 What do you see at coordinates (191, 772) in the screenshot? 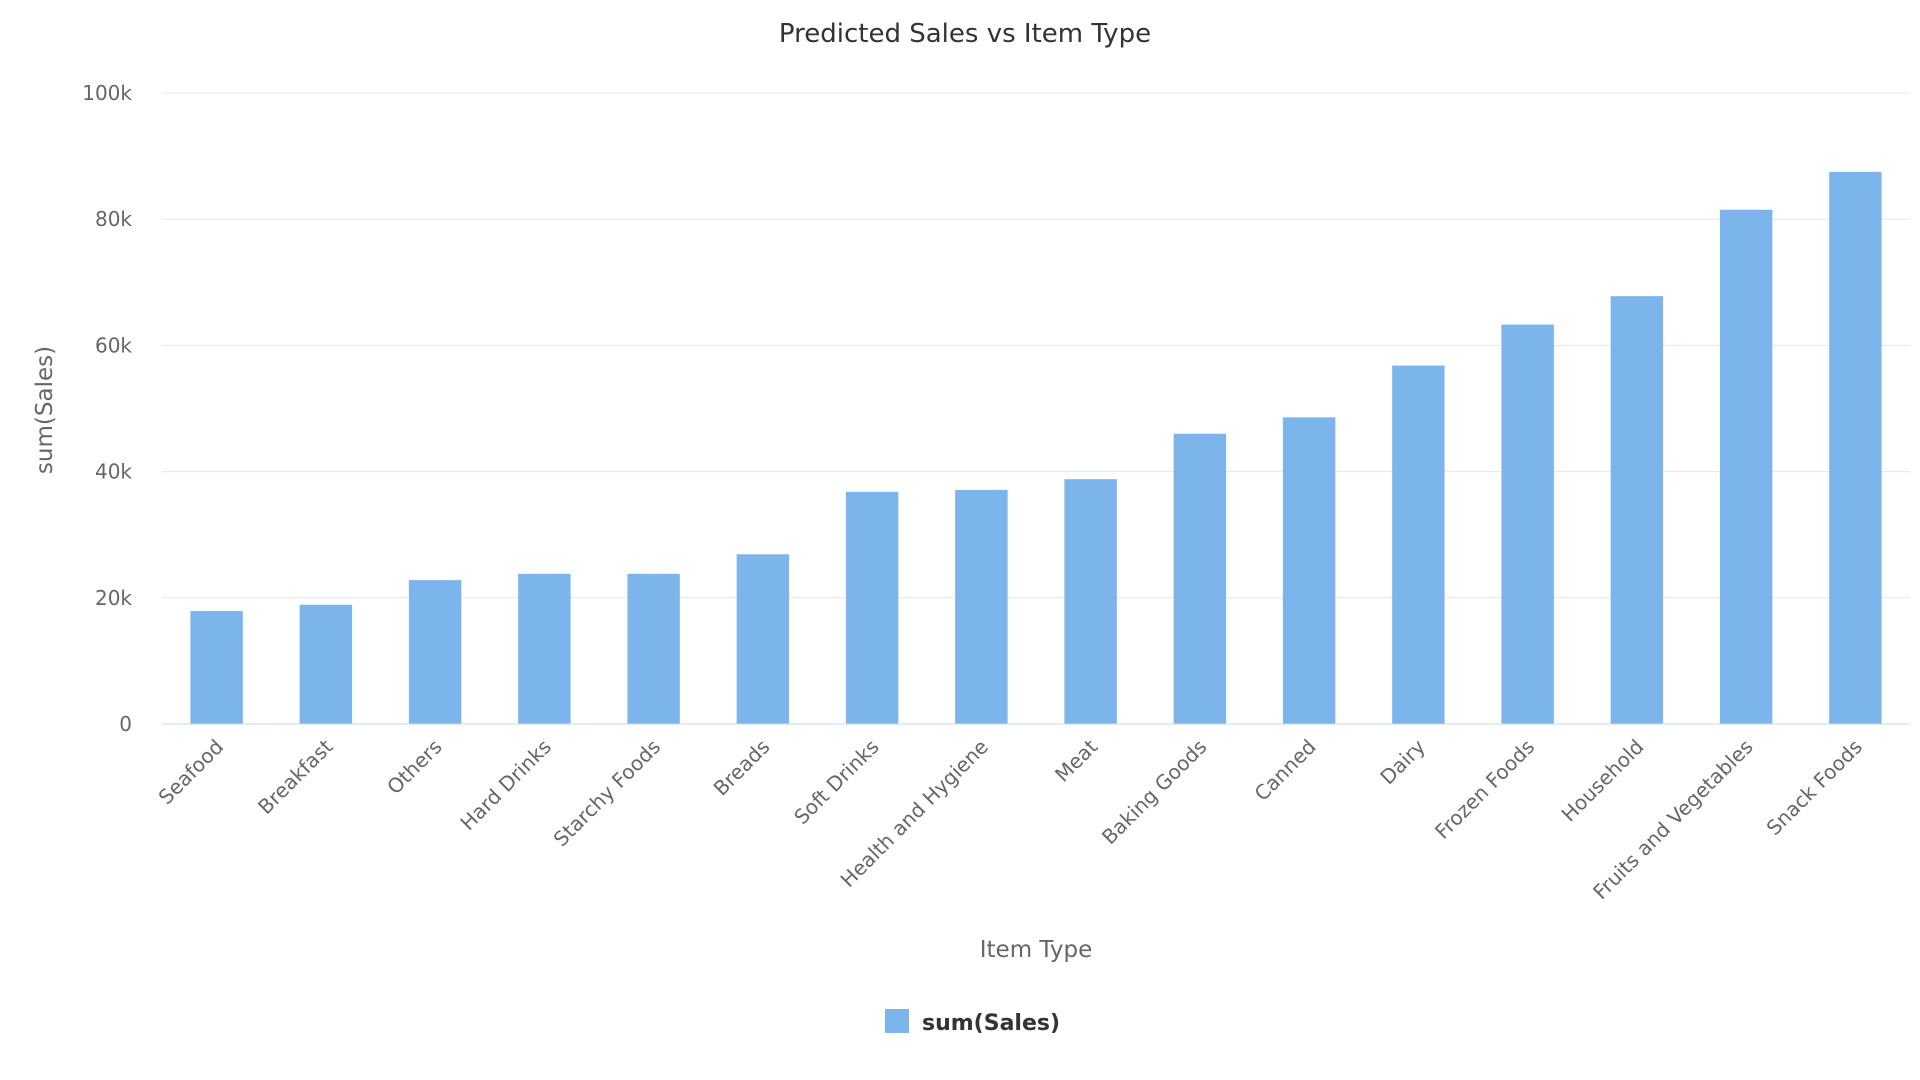
I see `x-tick-label: Seafood` at bounding box center [191, 772].